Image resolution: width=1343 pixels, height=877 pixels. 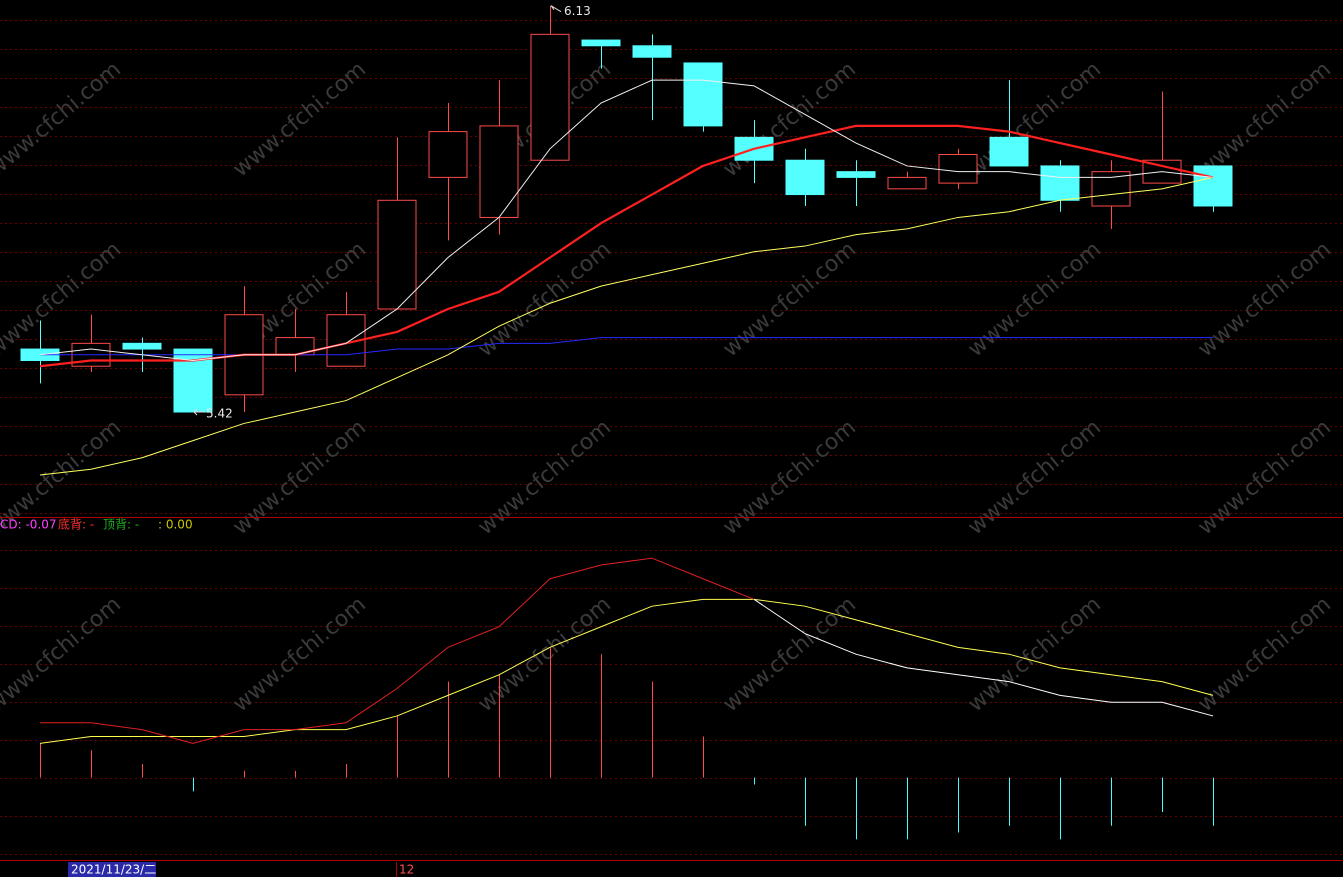 I want to click on cursor-date-box, so click(x=112, y=869).